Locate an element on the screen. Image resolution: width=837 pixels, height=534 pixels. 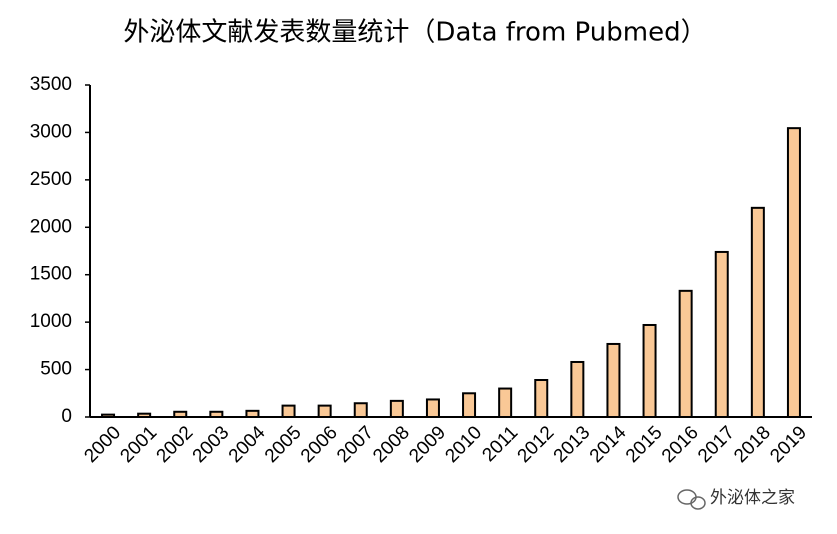
x-tick-label: 2014 is located at coordinates (608, 444).